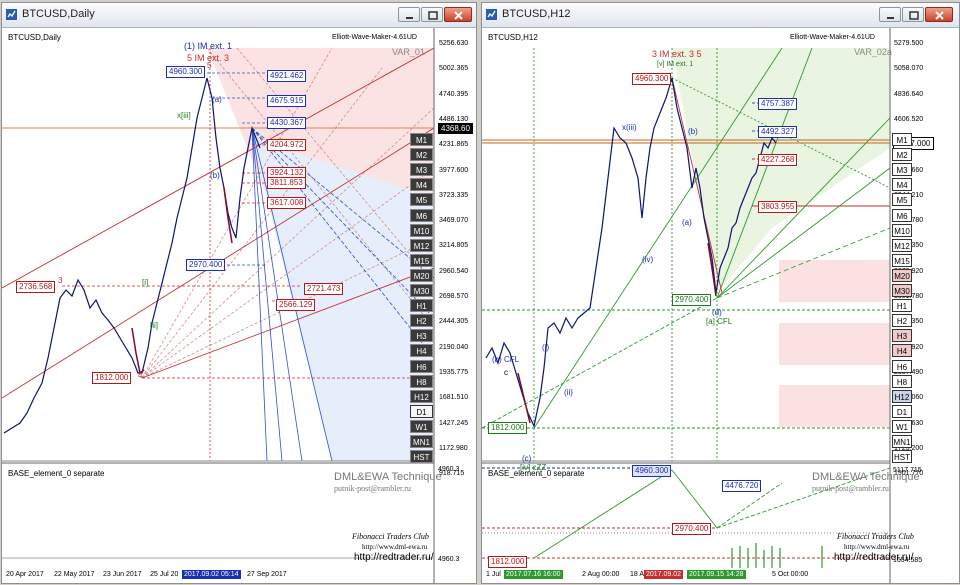 The width and height of the screenshot is (960, 585). Describe the element at coordinates (36, 287) in the screenshot. I see `level-box: 2736.568` at that location.